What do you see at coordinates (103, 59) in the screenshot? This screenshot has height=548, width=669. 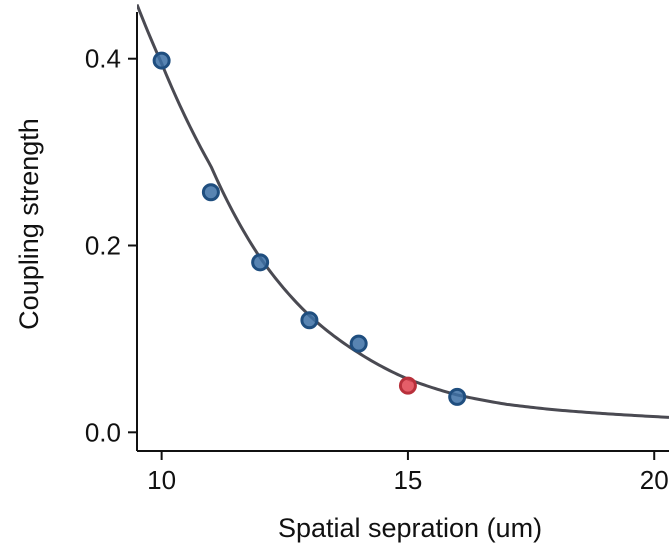 I see `y-tick-label: 0.4` at bounding box center [103, 59].